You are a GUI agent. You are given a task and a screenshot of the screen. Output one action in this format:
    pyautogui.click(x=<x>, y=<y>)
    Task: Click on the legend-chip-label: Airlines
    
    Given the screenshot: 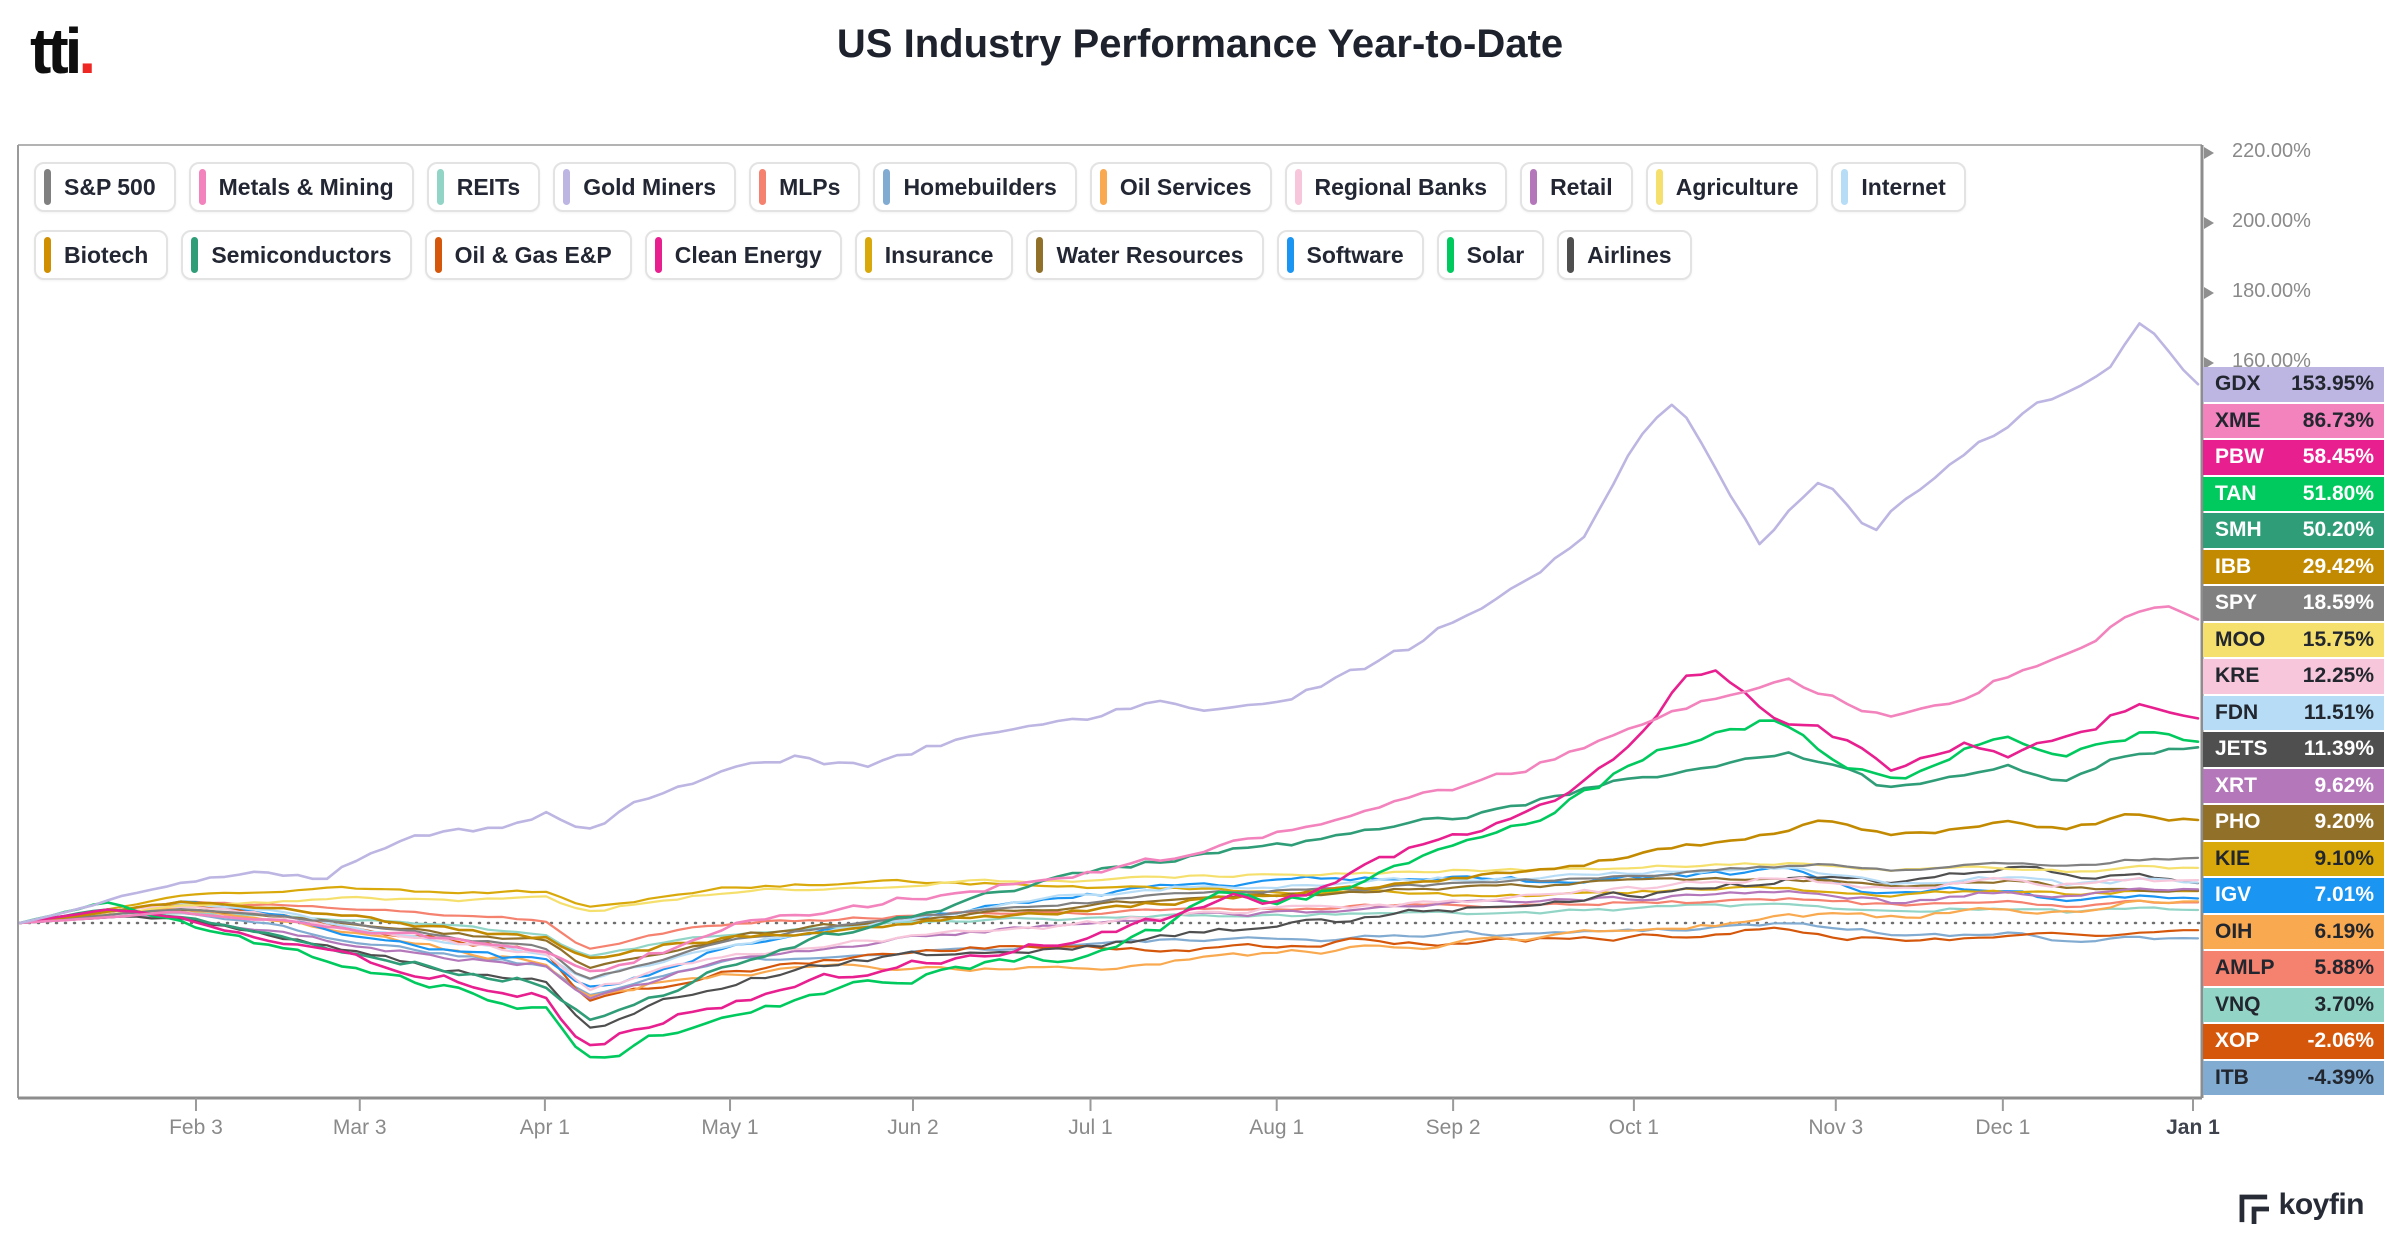 What is the action you would take?
    pyautogui.click(x=1629, y=254)
    